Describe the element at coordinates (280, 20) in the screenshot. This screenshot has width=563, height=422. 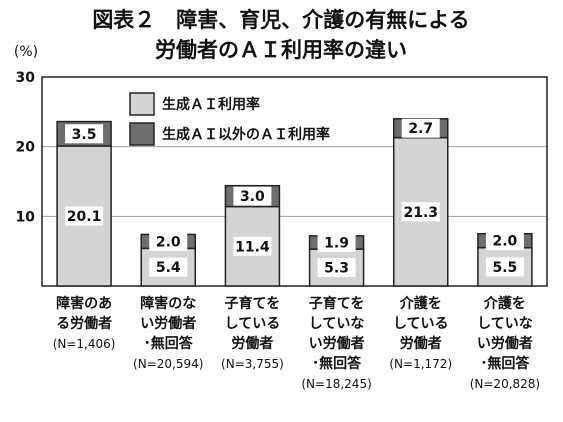
I see `chart-title-line-1: 図表２ 障害、育児、介護の有無による` at that location.